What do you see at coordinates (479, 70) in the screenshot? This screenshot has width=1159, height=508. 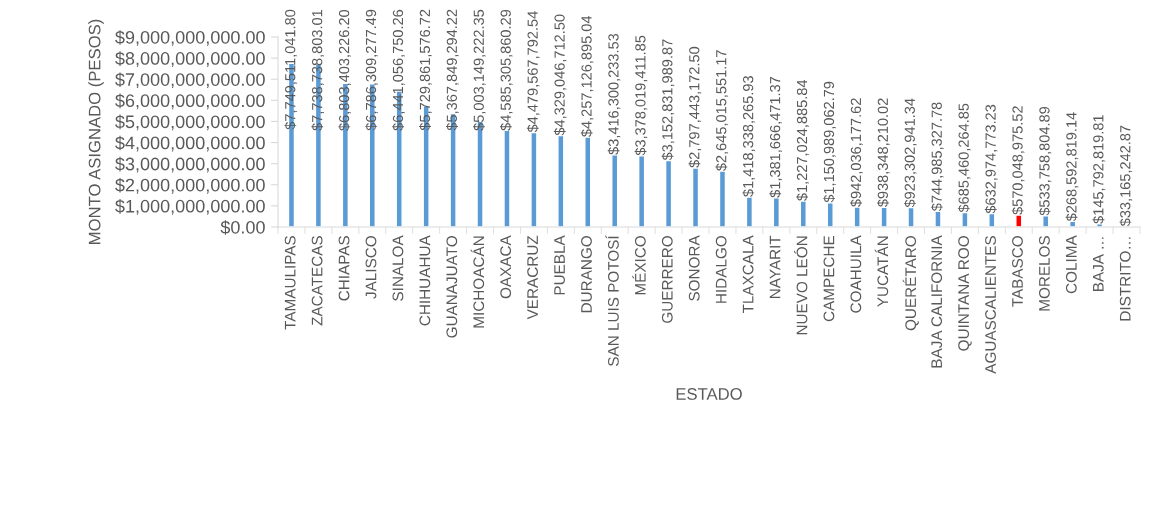 I see `data-label: $5,003,149,222.35` at bounding box center [479, 70].